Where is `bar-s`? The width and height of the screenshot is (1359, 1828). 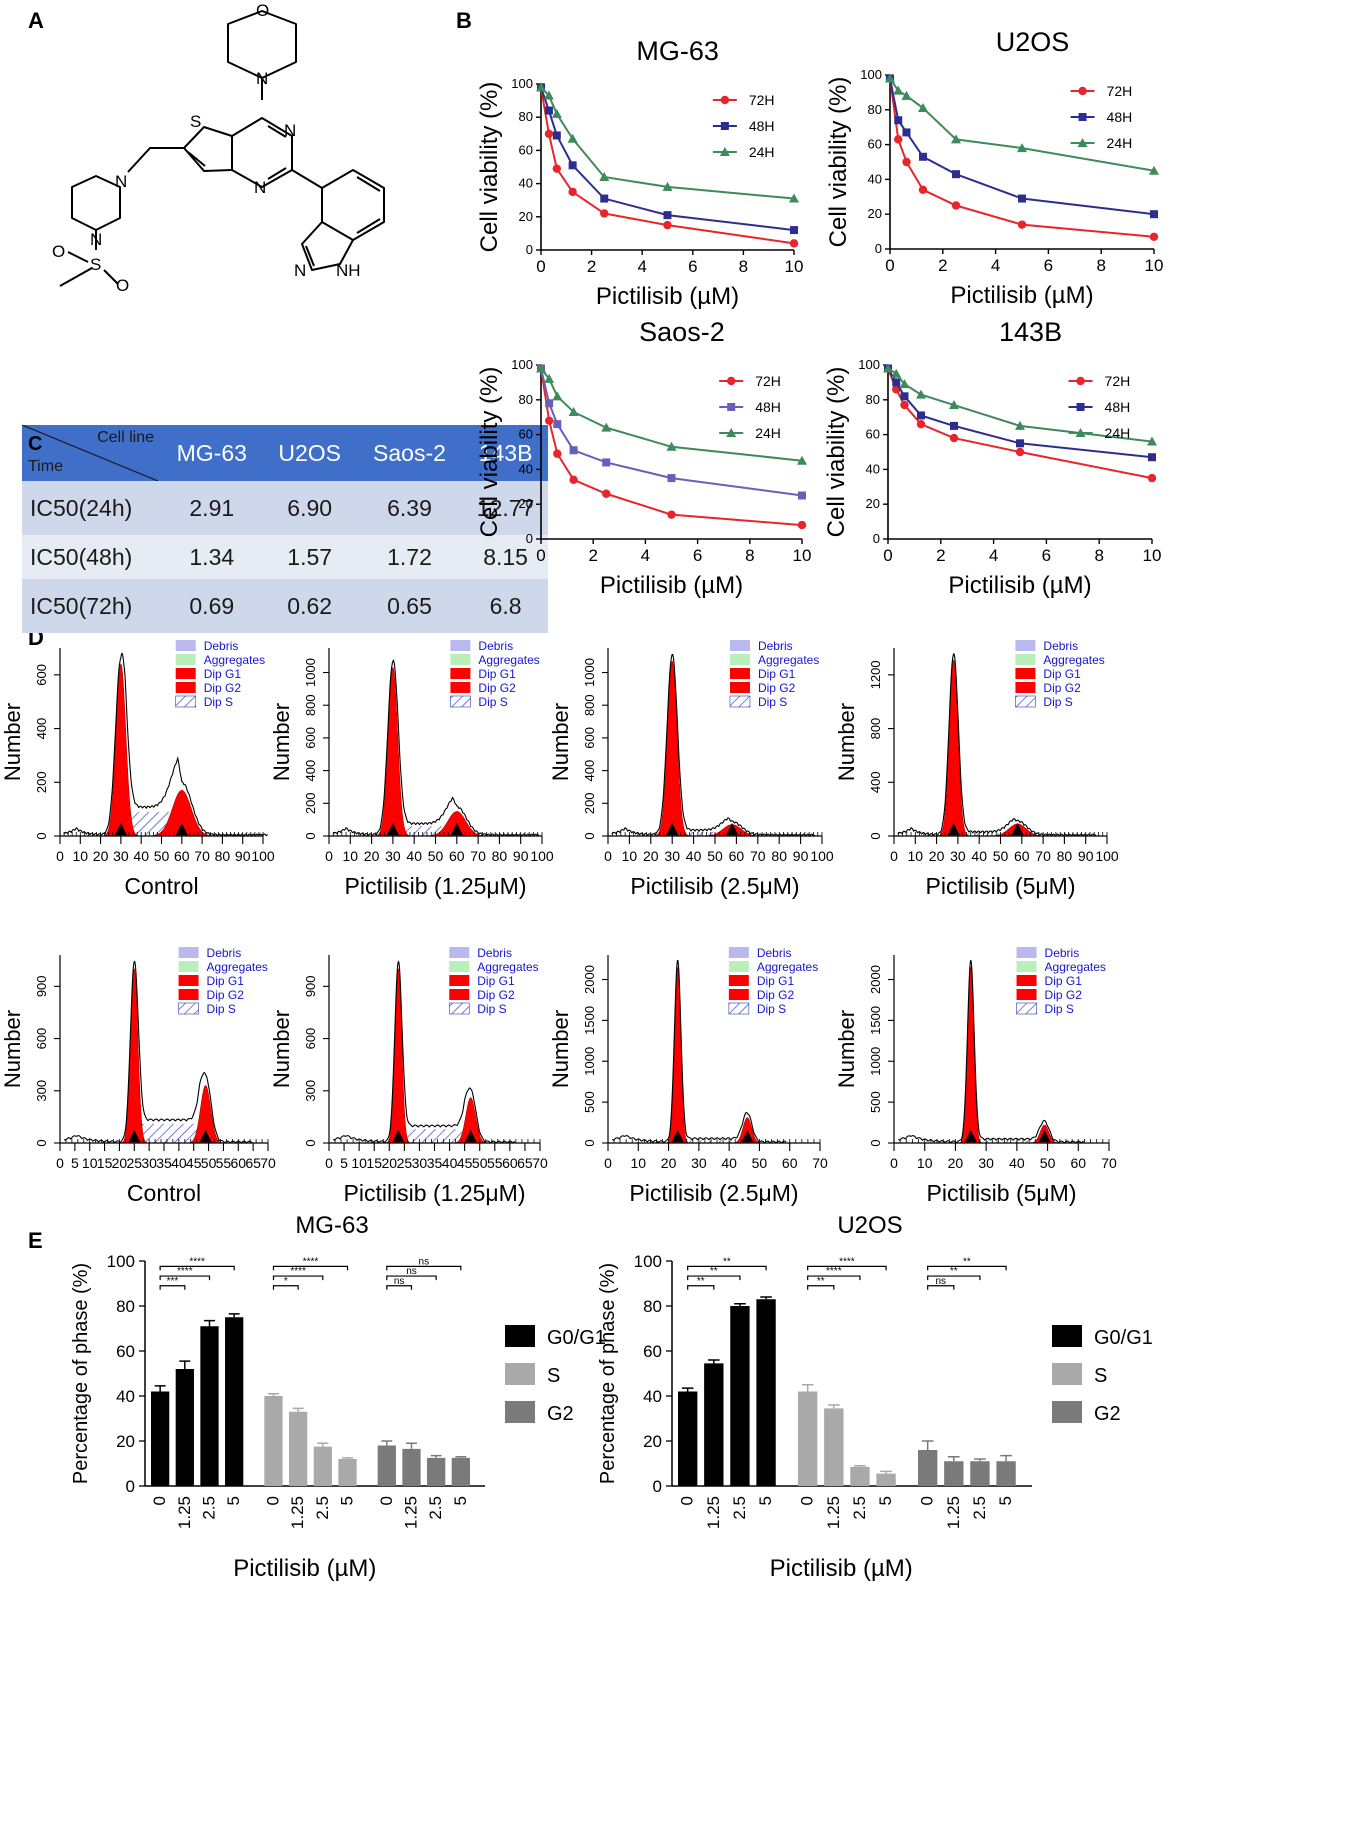
bar-s is located at coordinates (298, 1448).